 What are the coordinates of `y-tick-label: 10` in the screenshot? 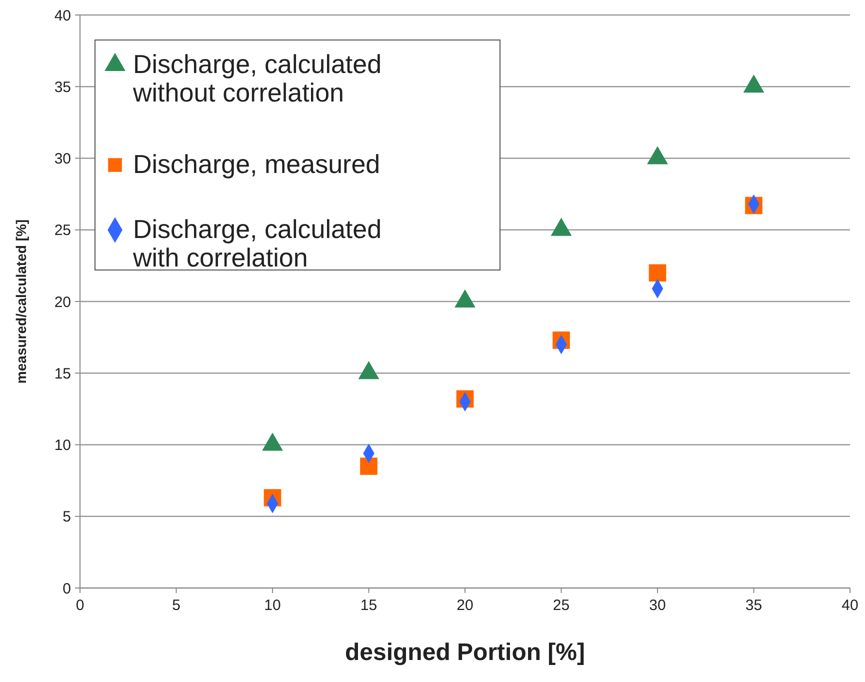 It's located at (62, 445).